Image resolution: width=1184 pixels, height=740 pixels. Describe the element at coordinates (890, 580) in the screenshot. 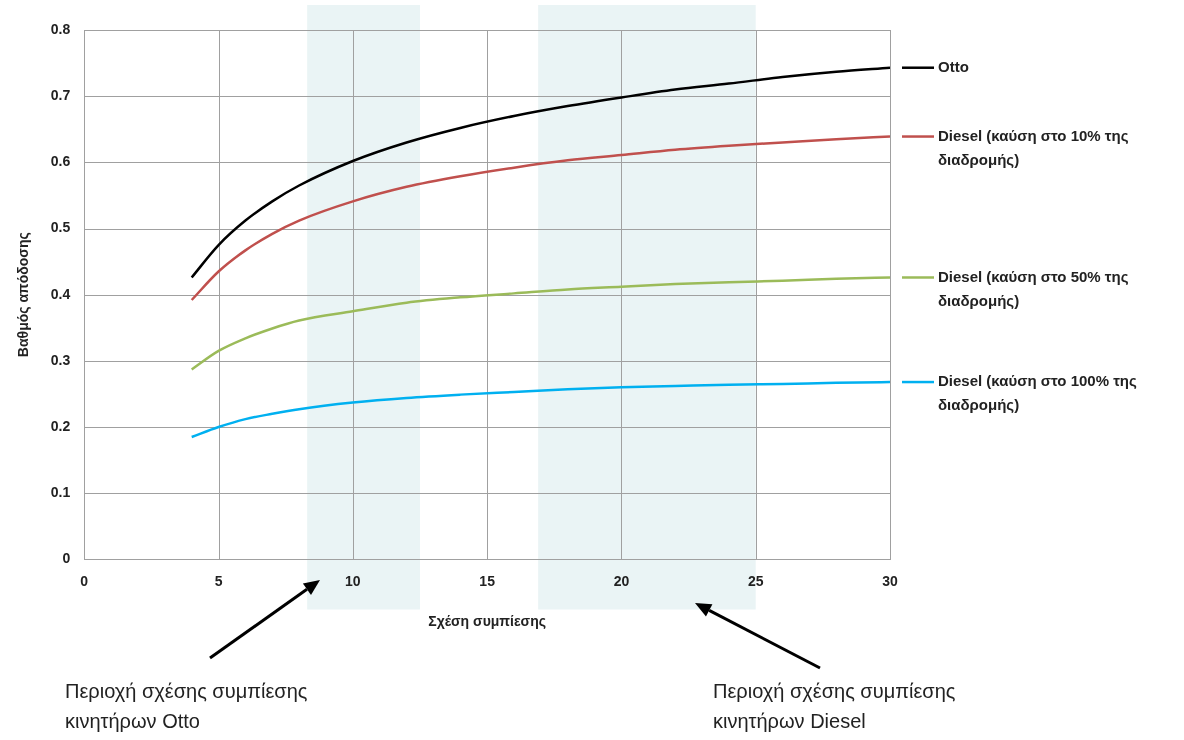

I see `x-tick-label: 30` at that location.